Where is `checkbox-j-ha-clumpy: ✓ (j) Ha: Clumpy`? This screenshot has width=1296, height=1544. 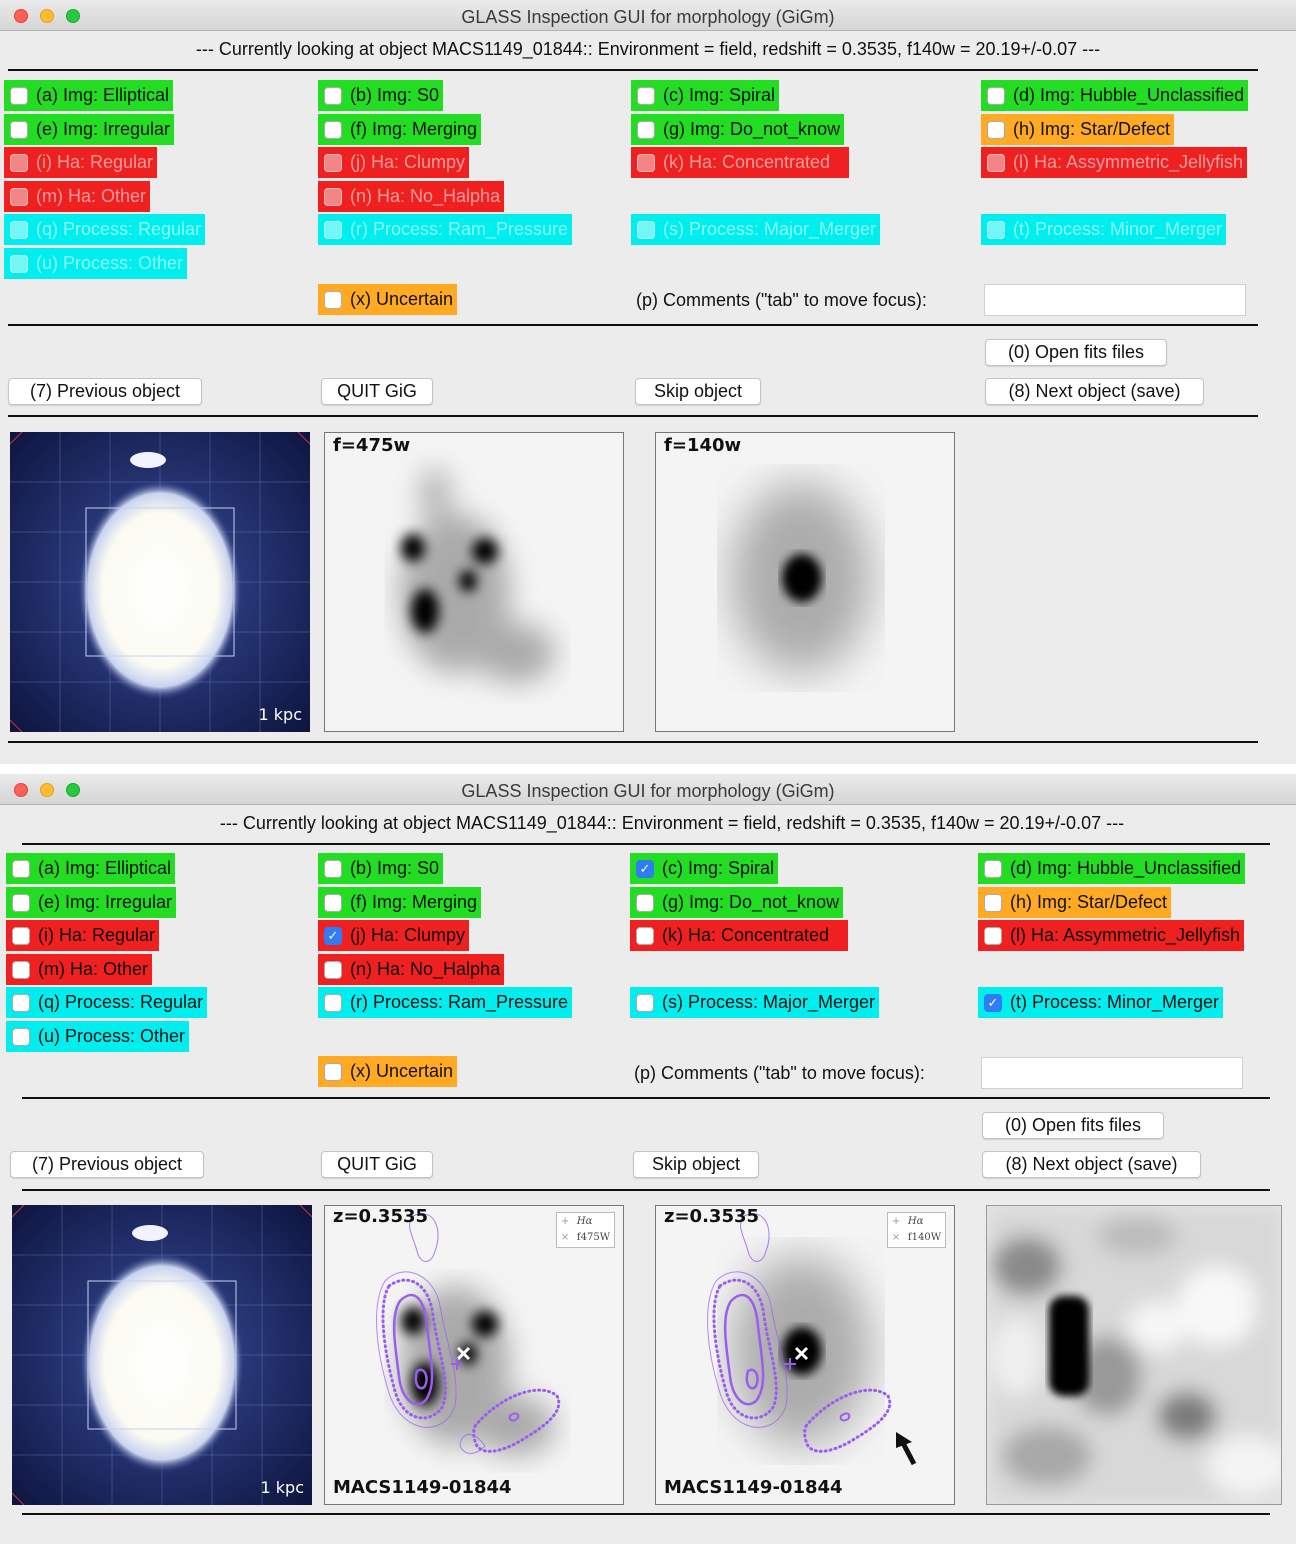
checkbox-j-ha-clumpy: ✓ (j) Ha: Clumpy is located at coordinates (394, 935).